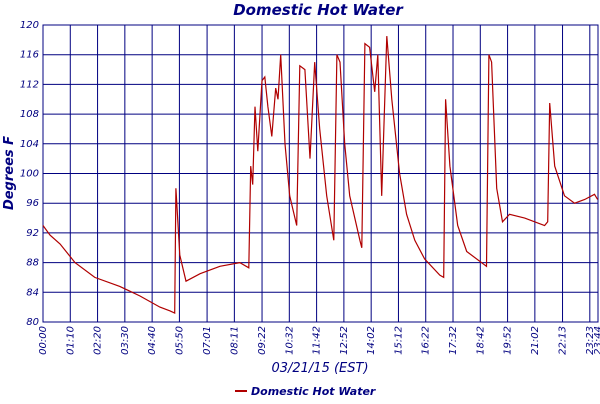  What do you see at coordinates (313, 391) in the screenshot?
I see `legend-label: Domestic Hot Water` at bounding box center [313, 391].